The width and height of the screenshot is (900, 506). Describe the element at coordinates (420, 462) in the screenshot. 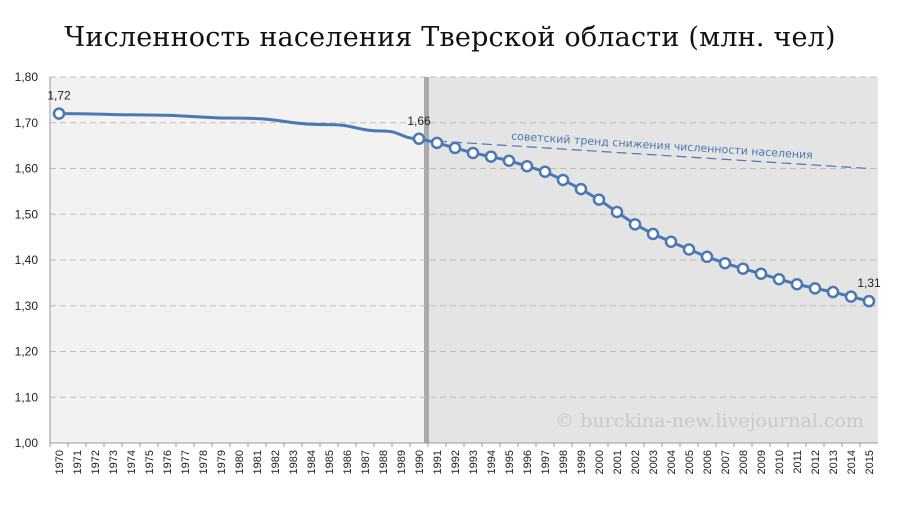

I see `x-tick-label: 1990` at that location.